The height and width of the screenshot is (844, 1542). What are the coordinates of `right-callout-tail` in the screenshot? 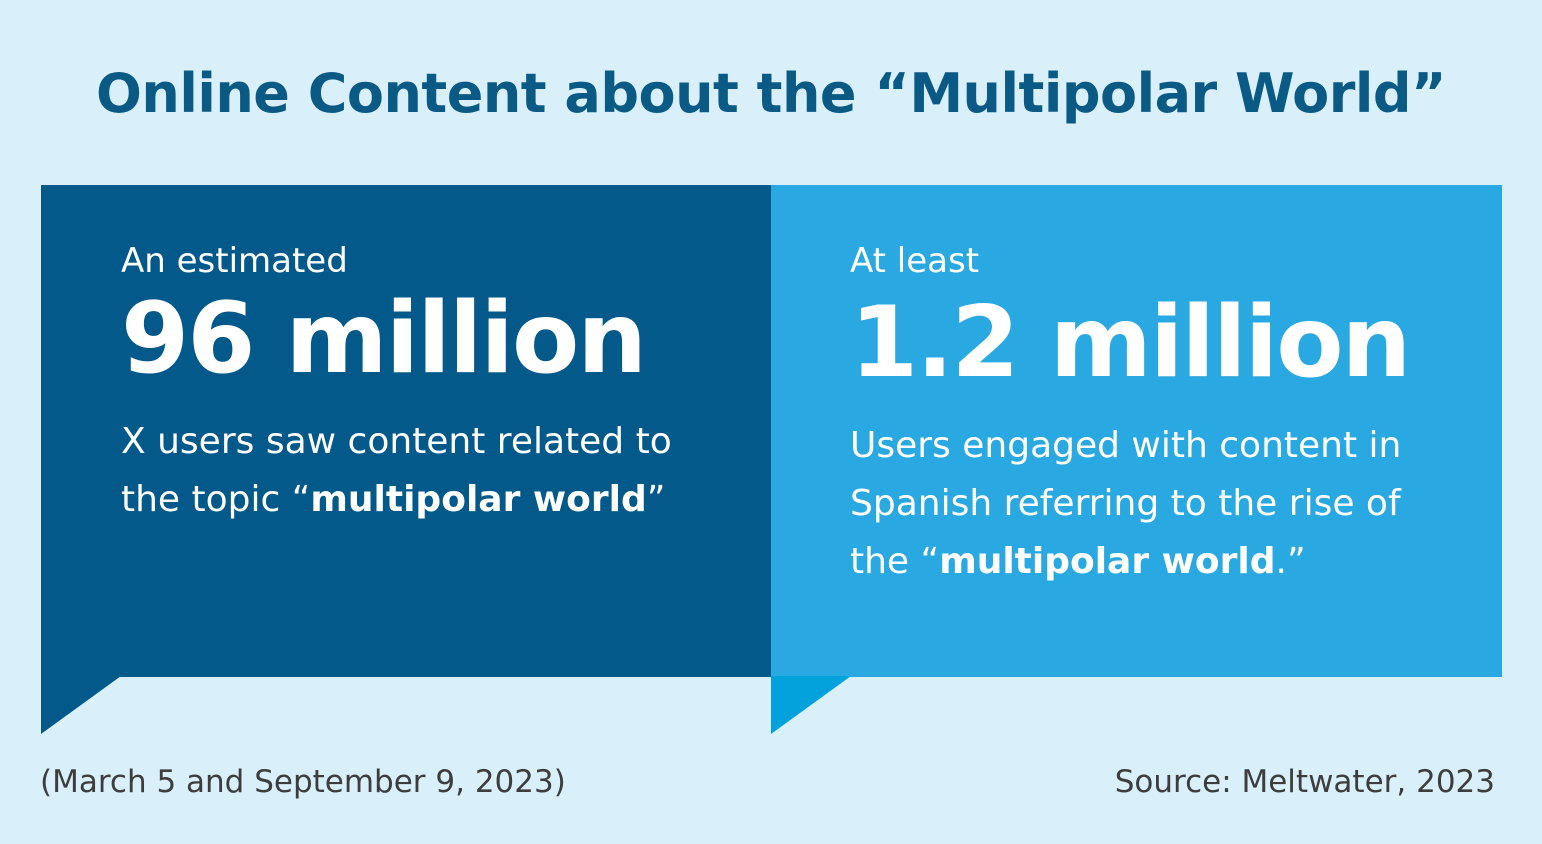 It's located at (811, 705).